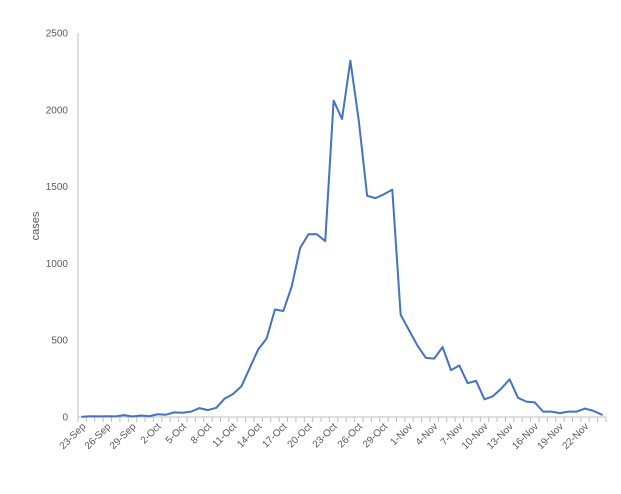 The height and width of the screenshot is (494, 621). I want to click on x-tick-label: 10-Nov, so click(475, 436).